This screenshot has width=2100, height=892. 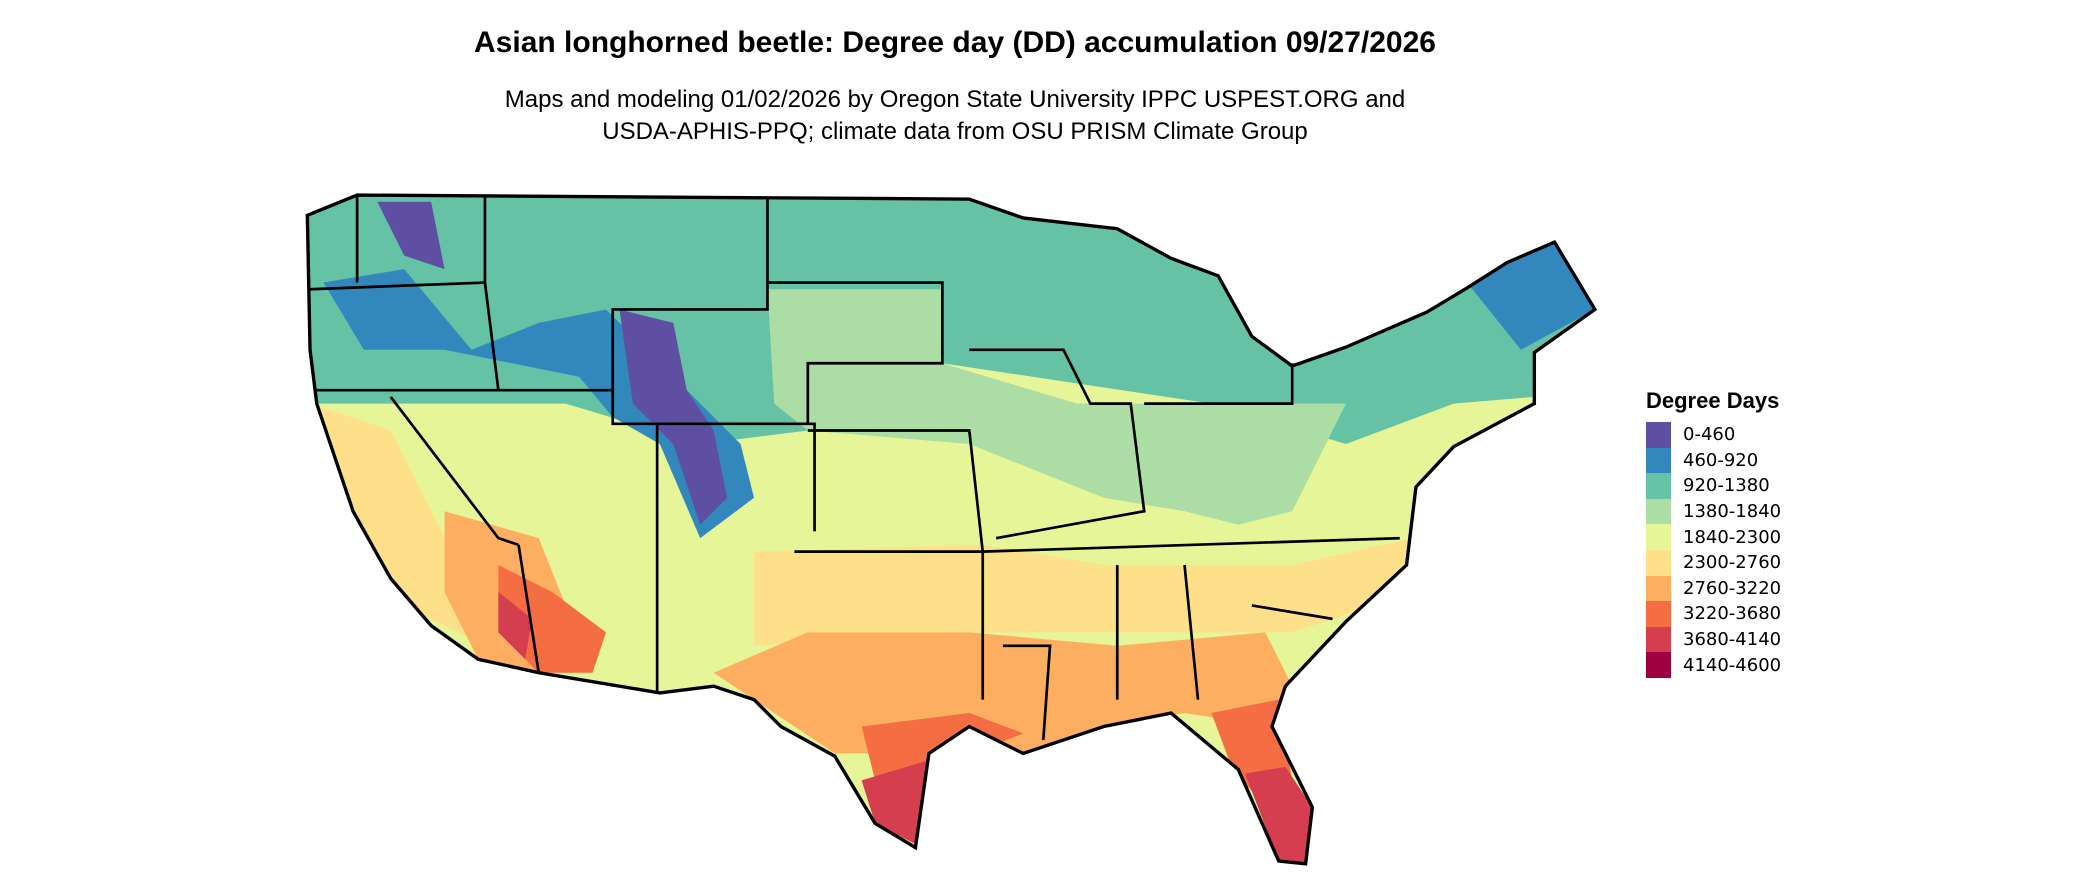 I want to click on legend-item: 1380-1840, so click(x=1714, y=511).